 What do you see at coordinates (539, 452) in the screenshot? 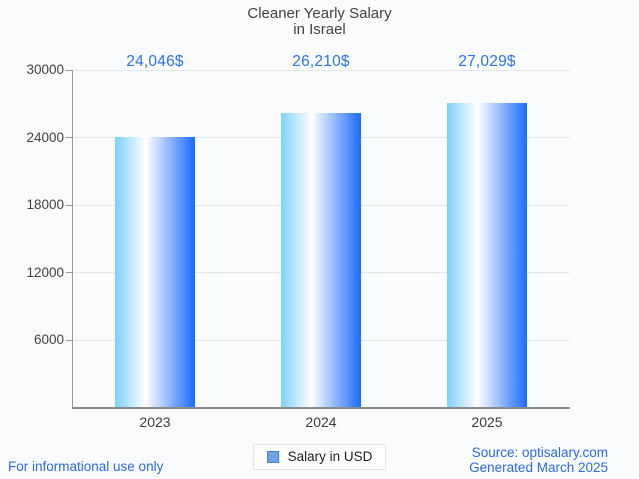
I see `source-line: Source: optisalary.com` at bounding box center [539, 452].